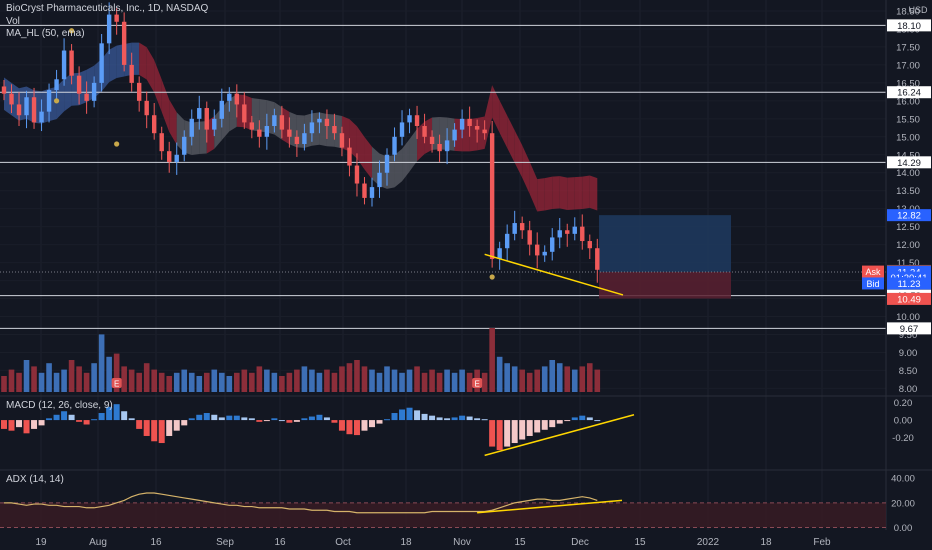 The image size is (932, 550). I want to click on signal-dot, so click(492, 277).